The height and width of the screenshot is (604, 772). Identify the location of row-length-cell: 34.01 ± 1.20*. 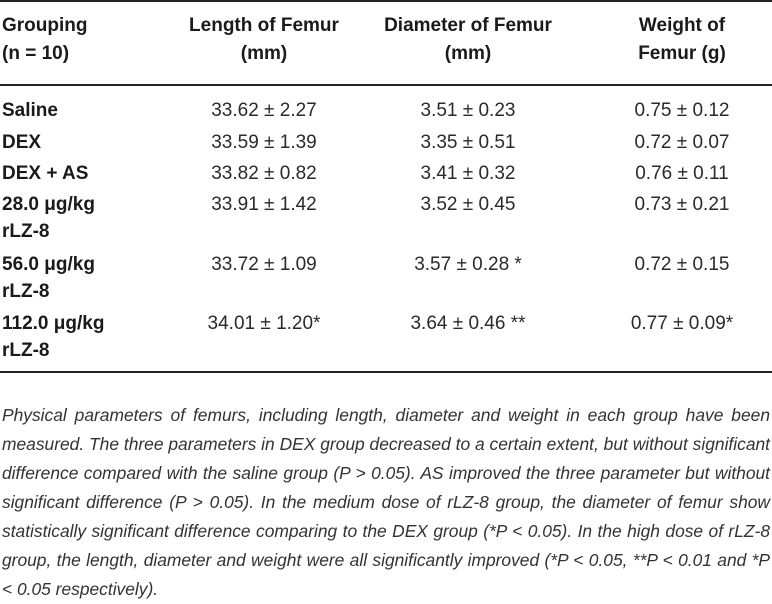
(264, 323).